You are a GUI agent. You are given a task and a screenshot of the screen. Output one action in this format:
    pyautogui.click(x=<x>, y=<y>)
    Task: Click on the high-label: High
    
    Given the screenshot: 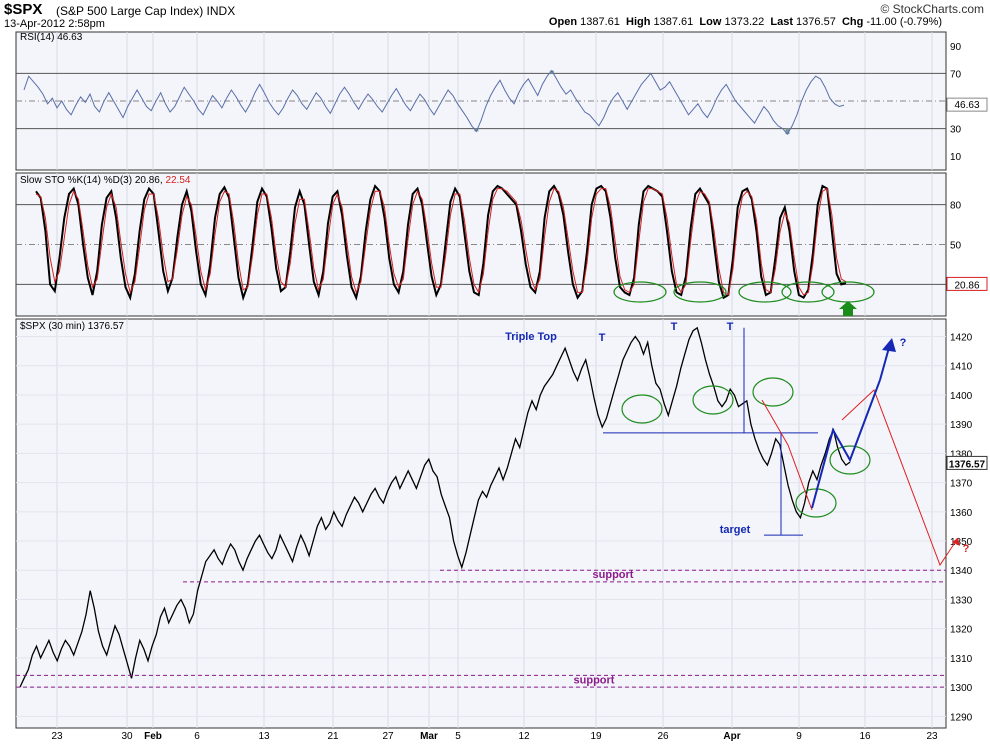 What is the action you would take?
    pyautogui.click(x=638, y=22)
    